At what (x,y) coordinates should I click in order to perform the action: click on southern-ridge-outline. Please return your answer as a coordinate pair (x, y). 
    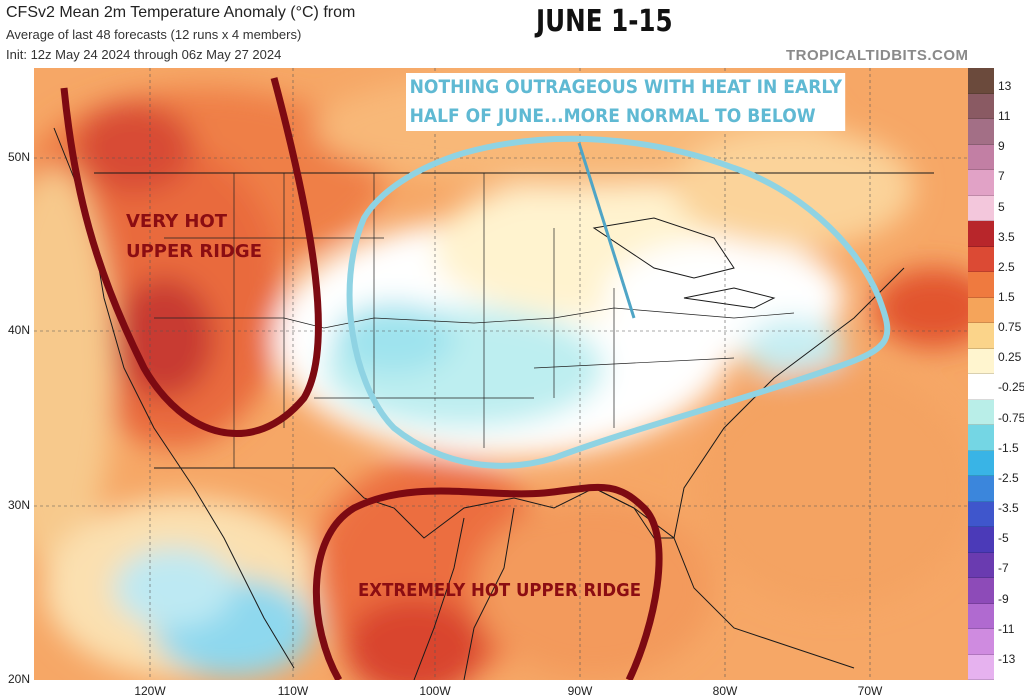
    Looking at the image, I should click on (487, 581).